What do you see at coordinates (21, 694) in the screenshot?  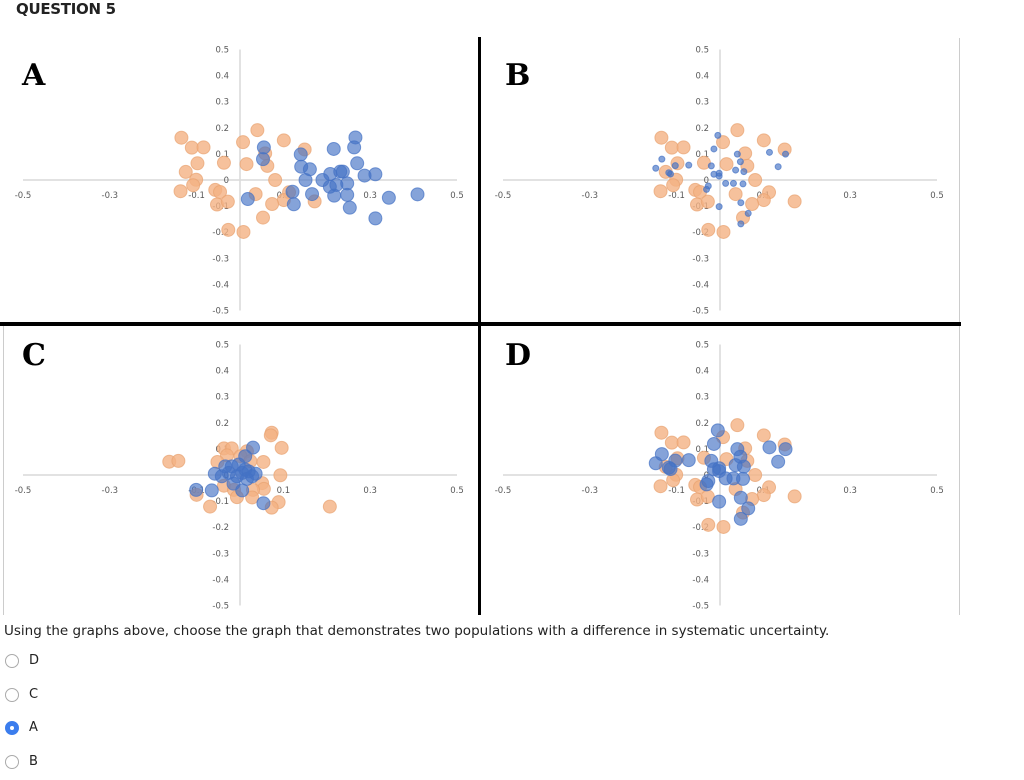 I see `option-c: C` at bounding box center [21, 694].